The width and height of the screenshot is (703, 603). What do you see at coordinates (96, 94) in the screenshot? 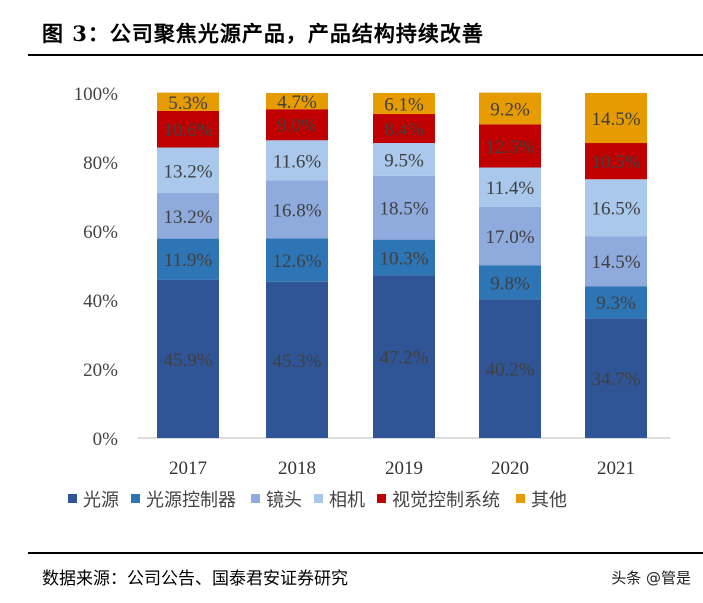
I see `y-tick-label: 100%` at bounding box center [96, 94].